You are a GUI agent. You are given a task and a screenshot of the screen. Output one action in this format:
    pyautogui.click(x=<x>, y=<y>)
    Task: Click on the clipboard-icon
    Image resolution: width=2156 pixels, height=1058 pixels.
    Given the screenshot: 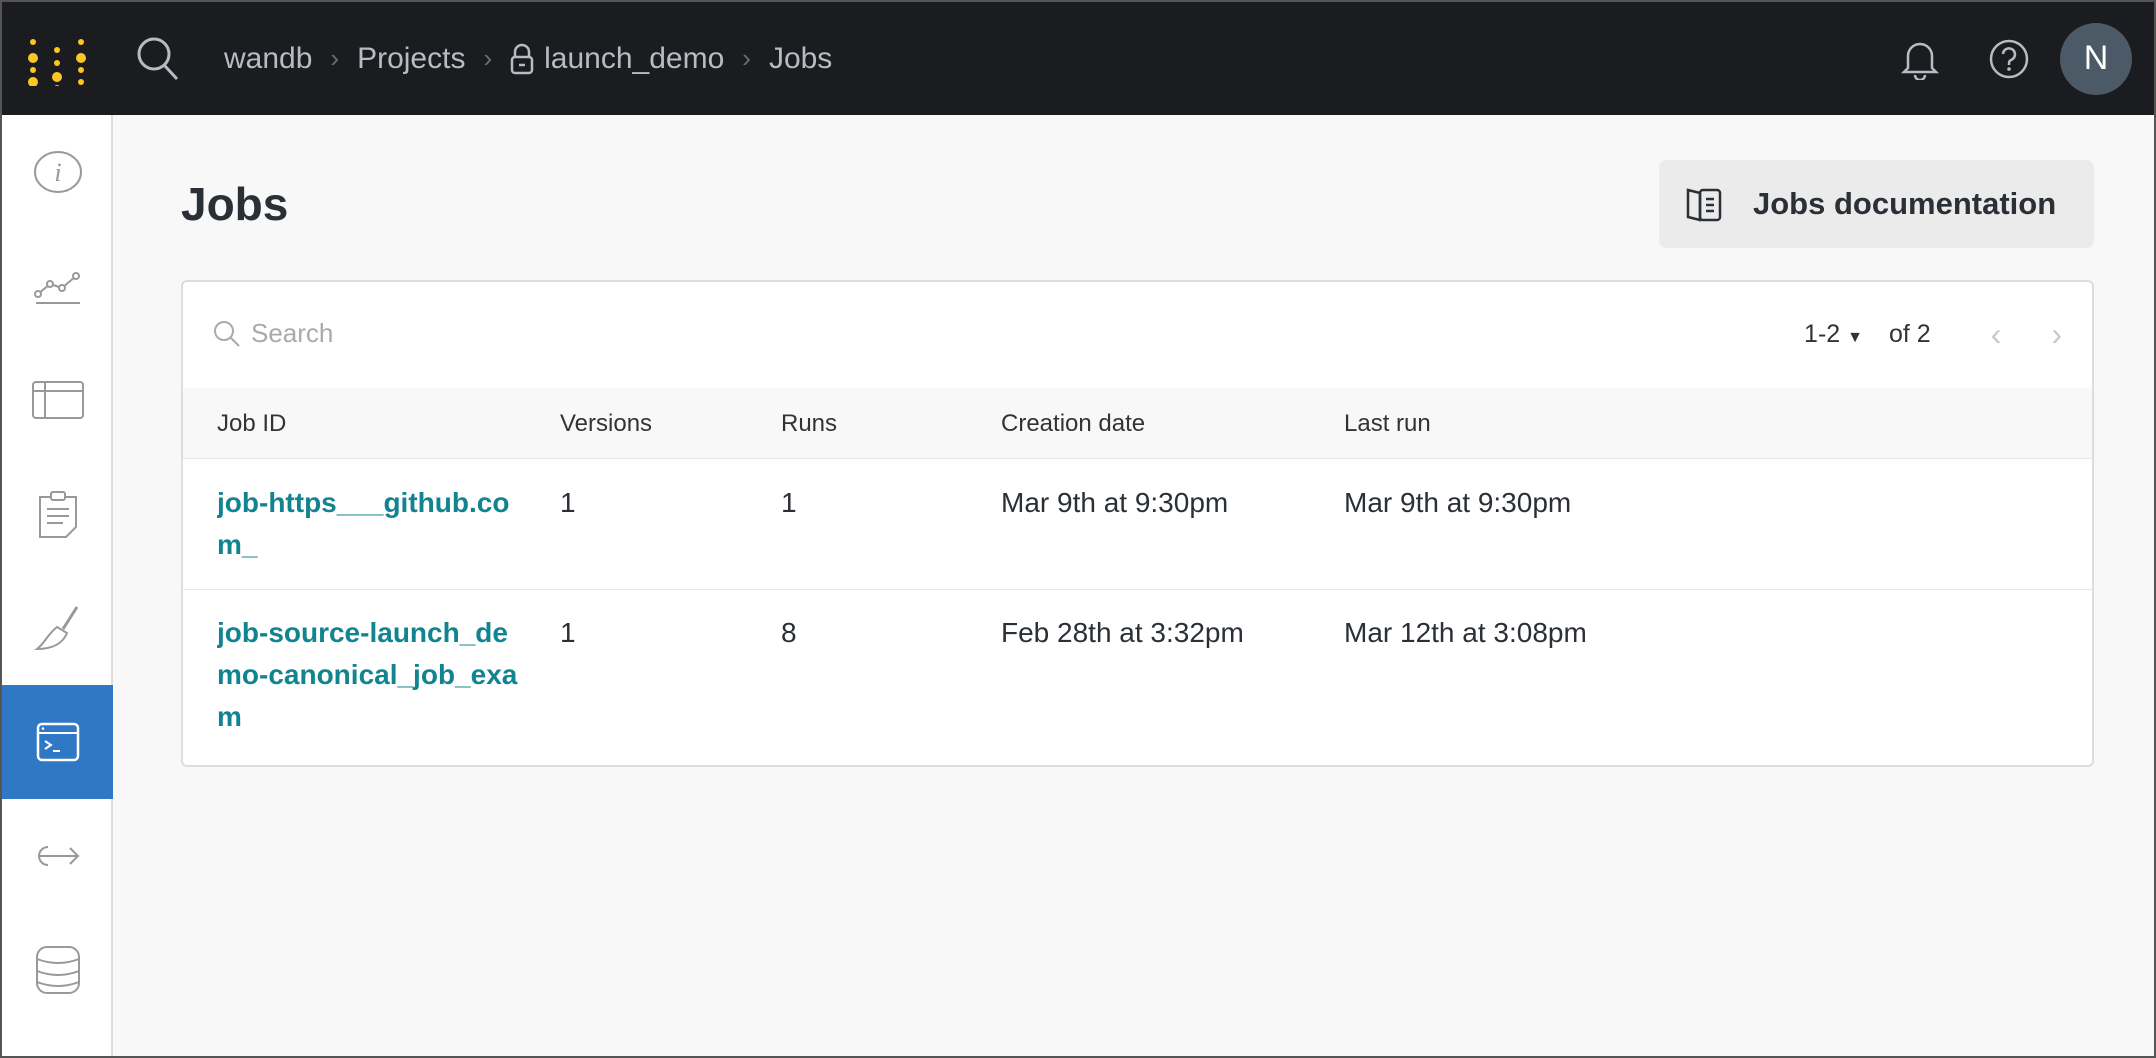 What is the action you would take?
    pyautogui.click(x=57, y=514)
    